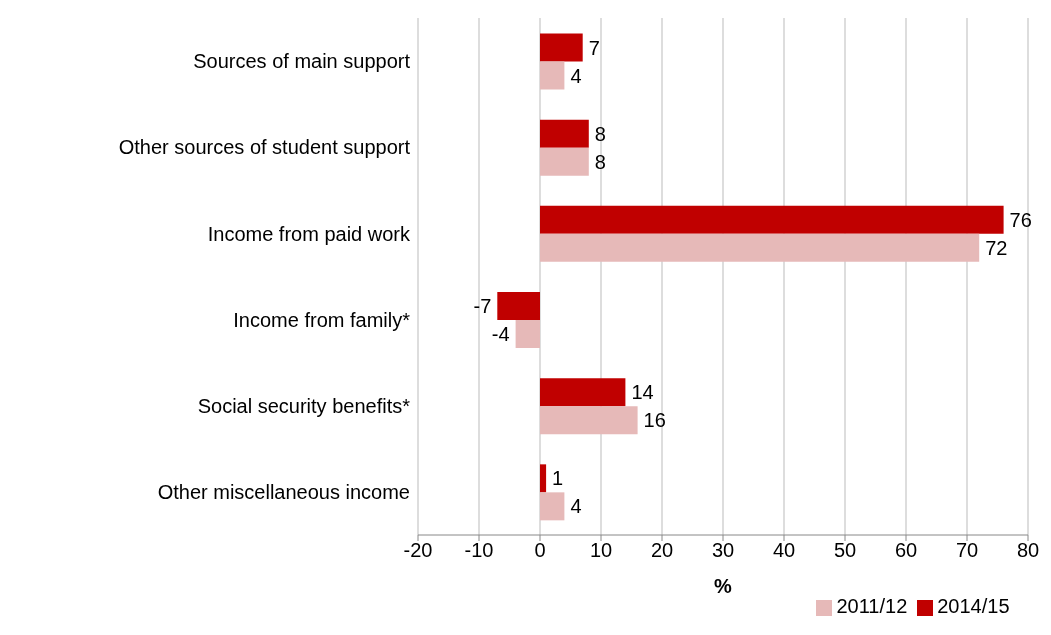  Describe the element at coordinates (594, 47) in the screenshot. I see `data-label: 7` at that location.